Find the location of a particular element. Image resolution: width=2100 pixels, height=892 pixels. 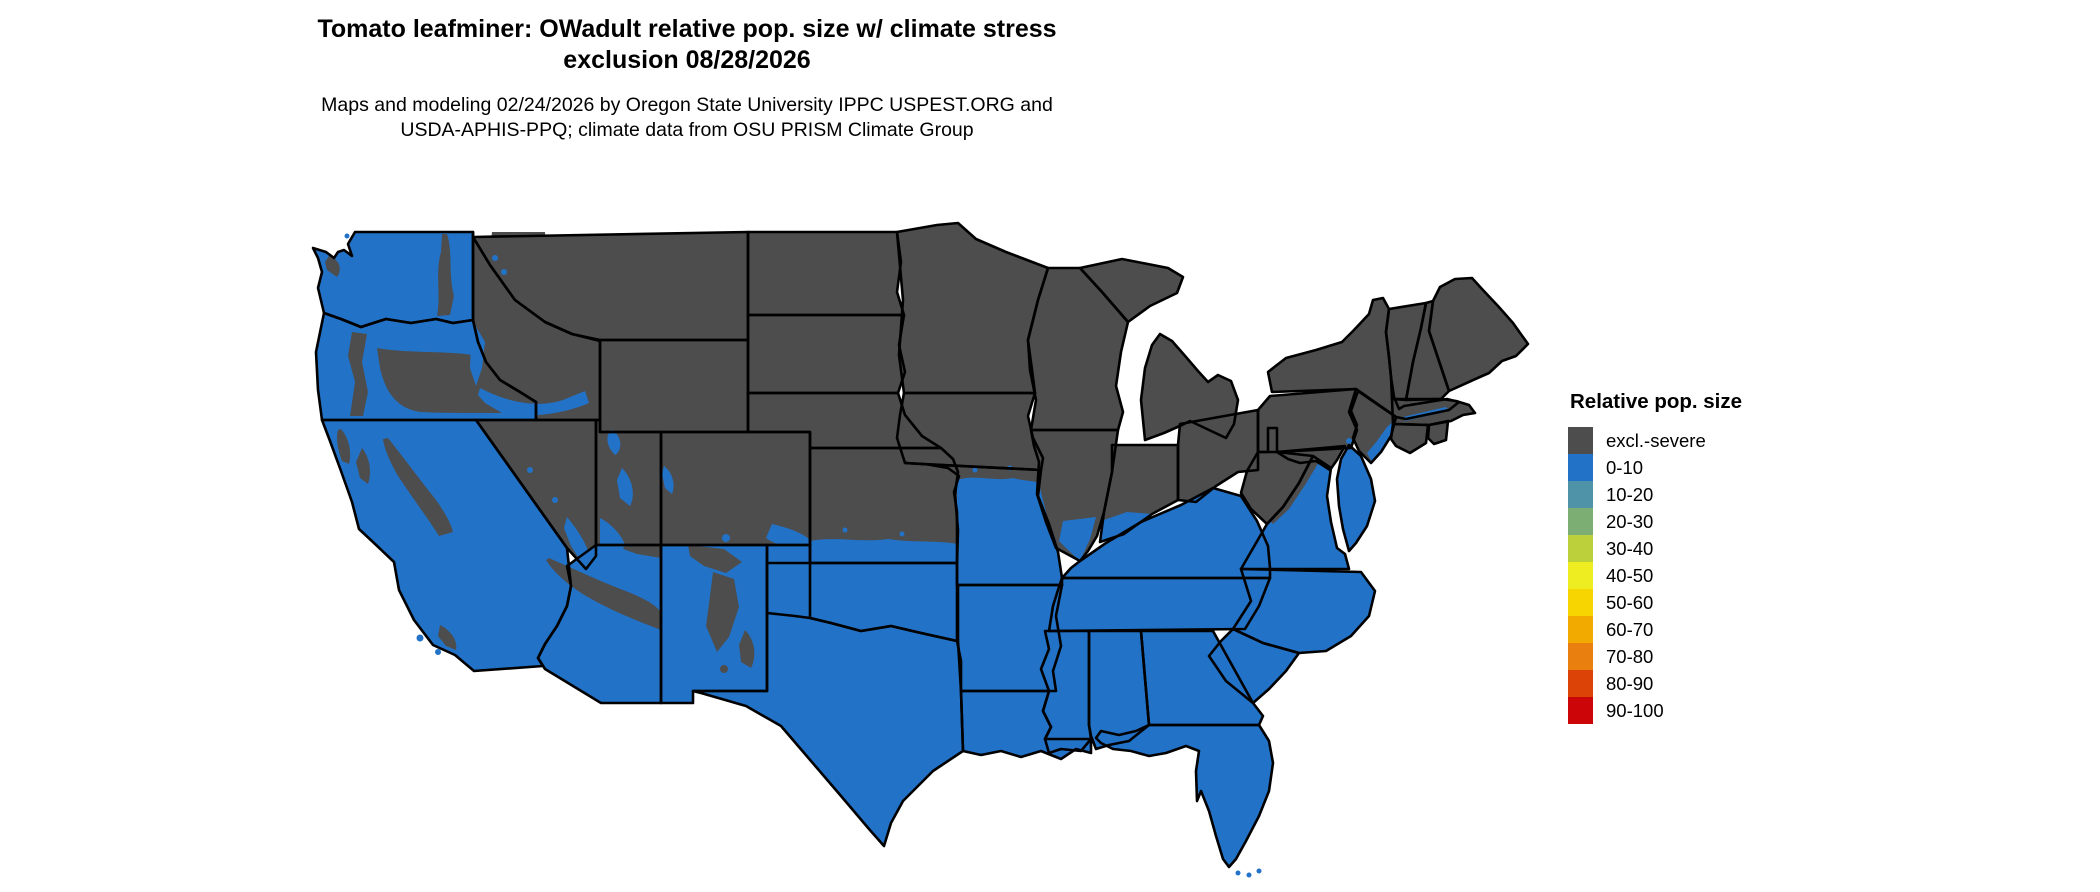

state-south-dakota is located at coordinates (826, 354).